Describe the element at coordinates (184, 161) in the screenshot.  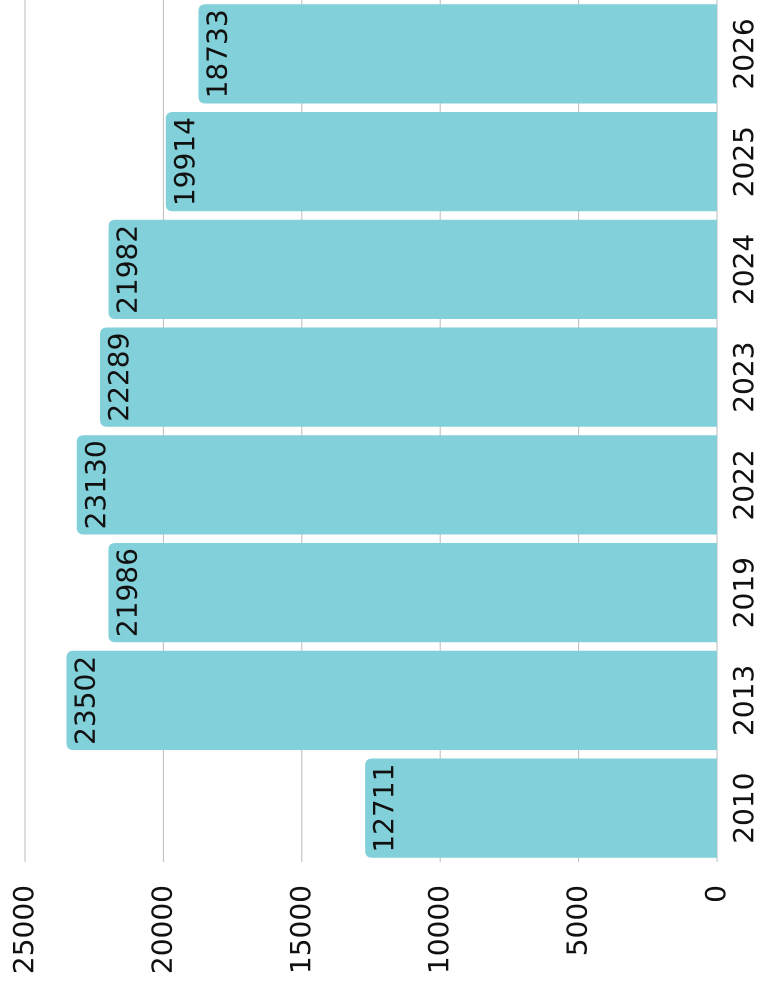
I see `value-label: 19914` at that location.